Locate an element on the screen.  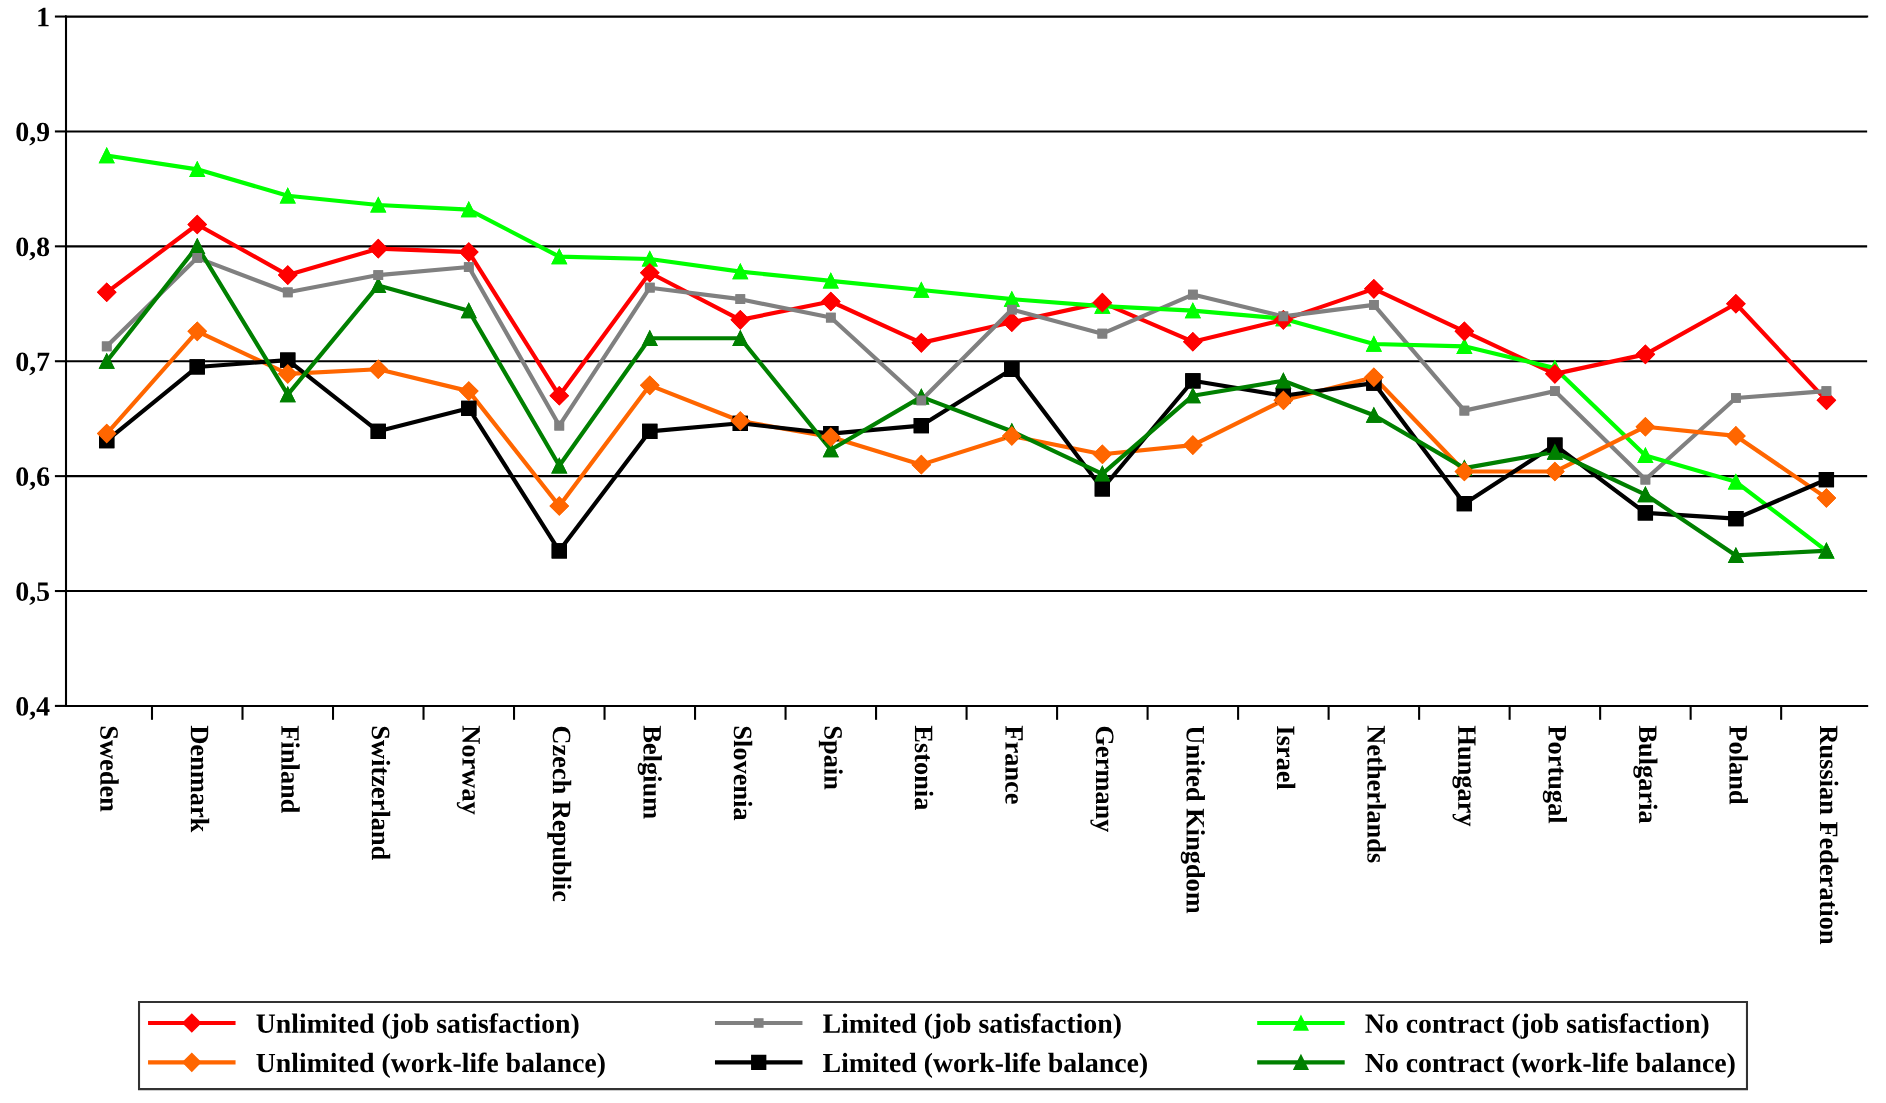
x-tick-label: Poland is located at coordinates (1738, 765).